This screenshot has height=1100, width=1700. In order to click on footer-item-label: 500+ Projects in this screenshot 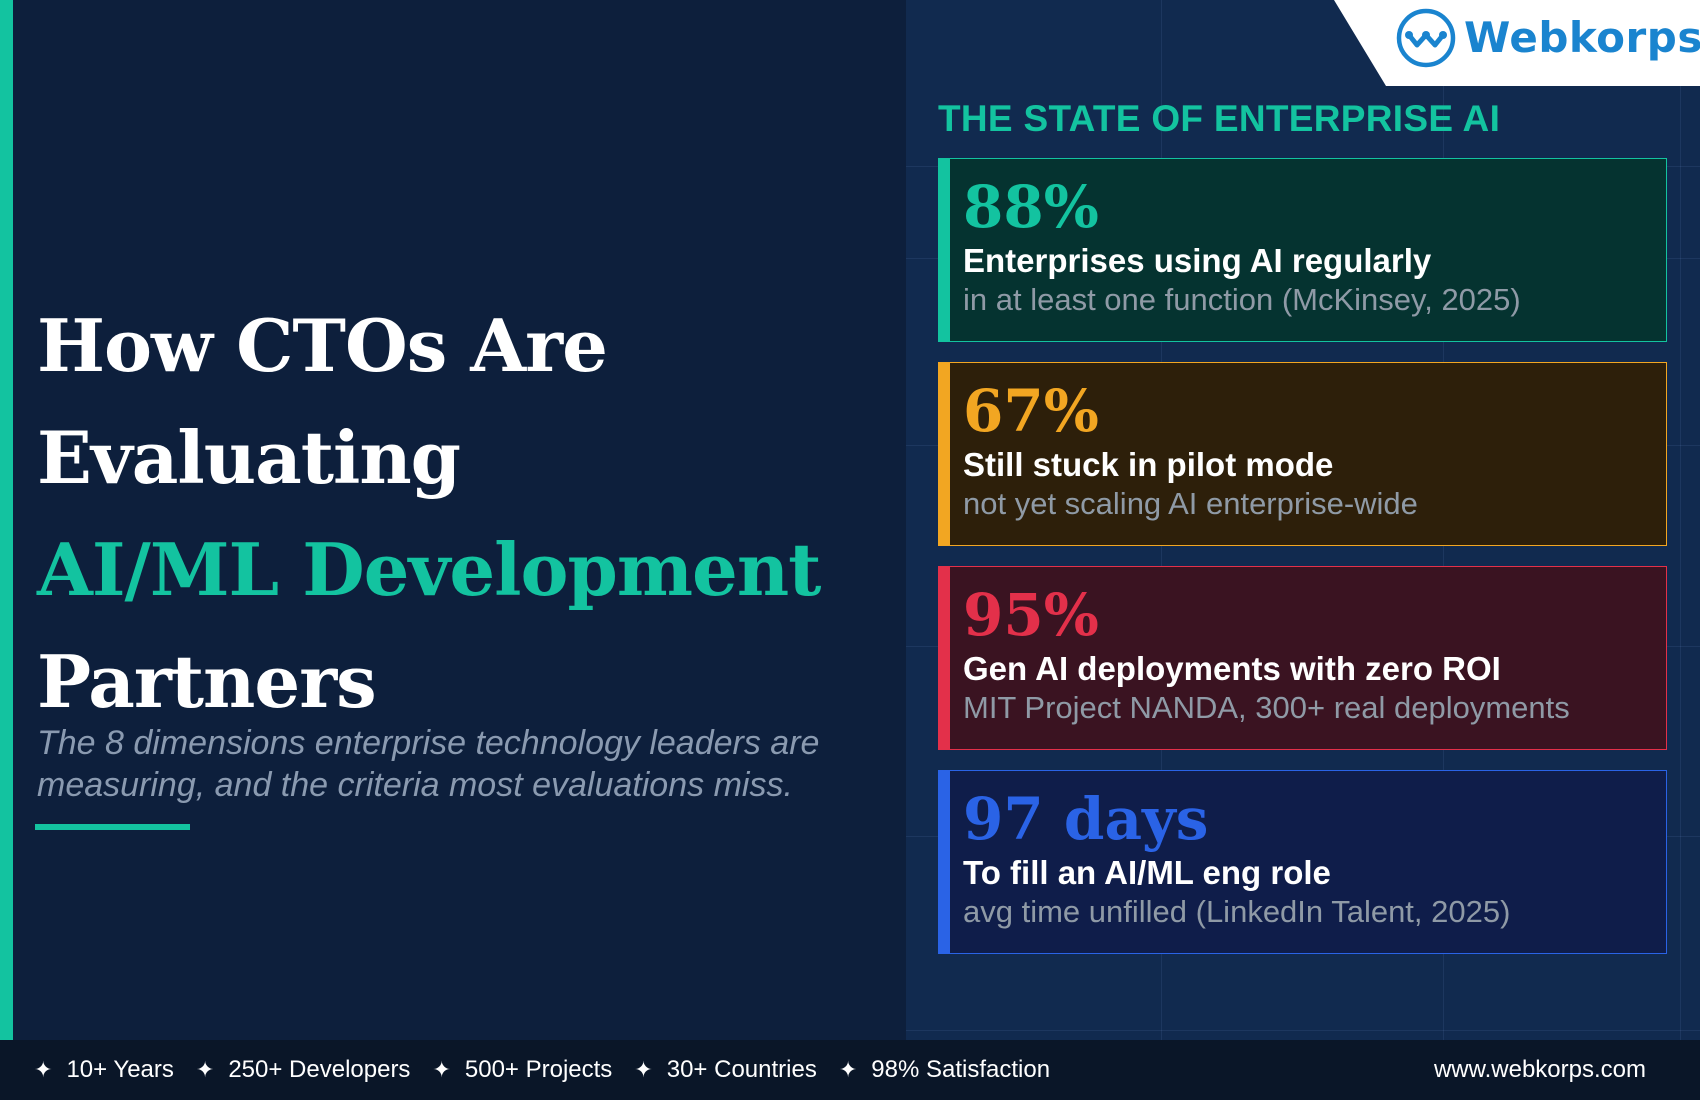, I will do `click(538, 1069)`.